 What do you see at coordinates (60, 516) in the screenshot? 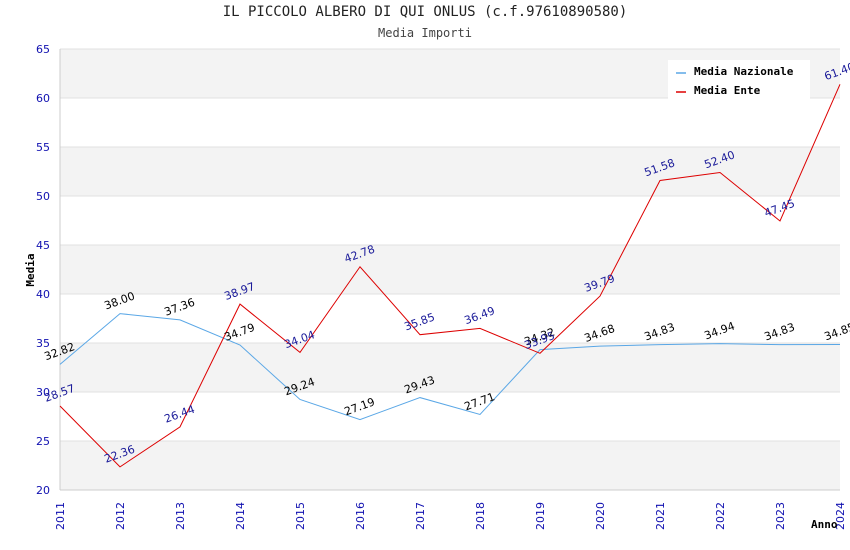
I see `x-tick-label: 2011` at bounding box center [60, 516].